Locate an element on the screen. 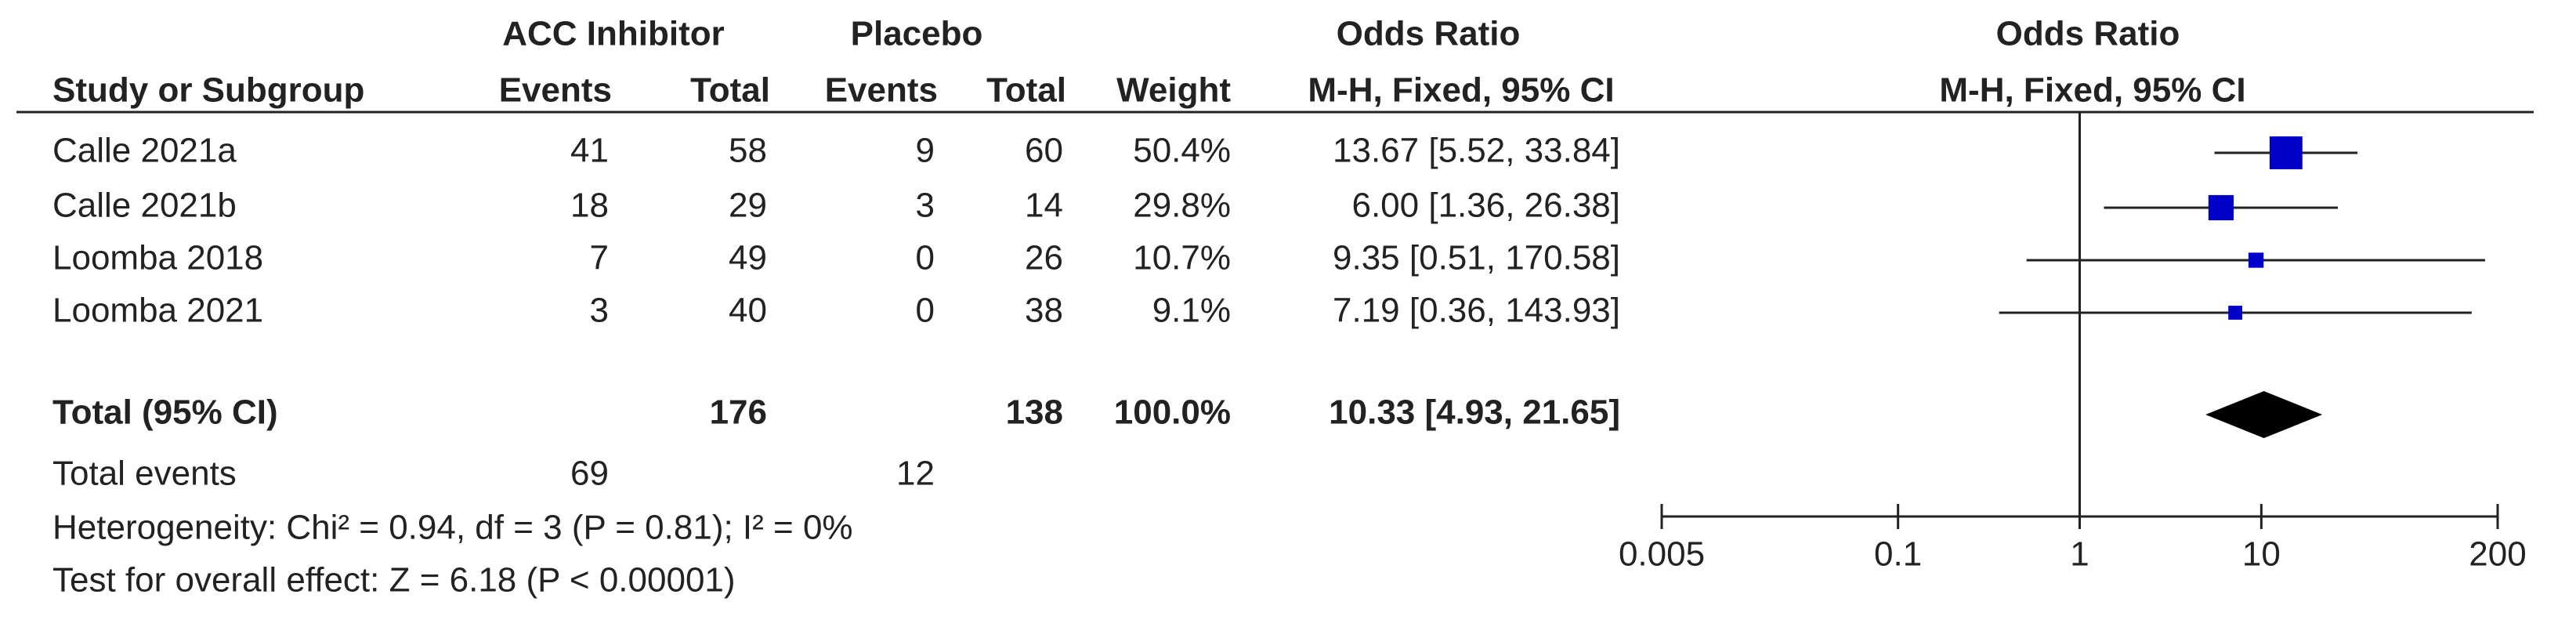  group-header: Odds Ratio is located at coordinates (1429, 34).